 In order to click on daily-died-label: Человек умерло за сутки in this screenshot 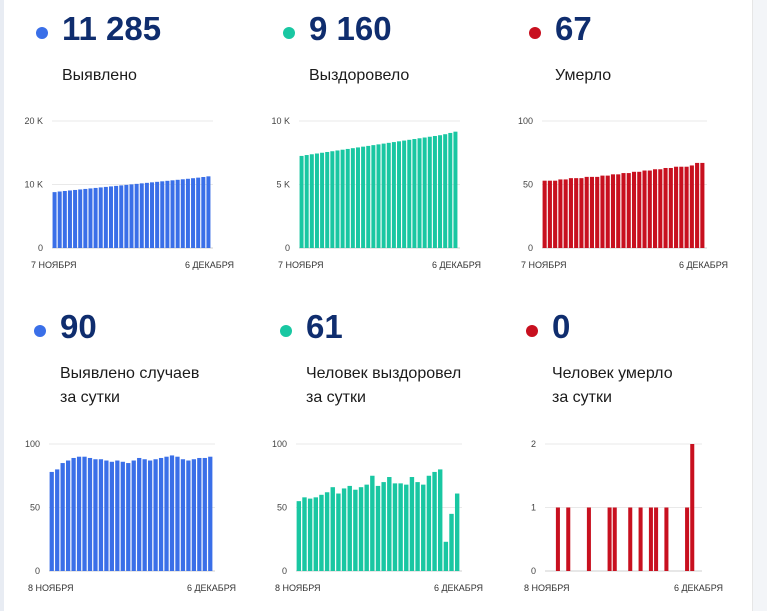, I will do `click(612, 386)`.